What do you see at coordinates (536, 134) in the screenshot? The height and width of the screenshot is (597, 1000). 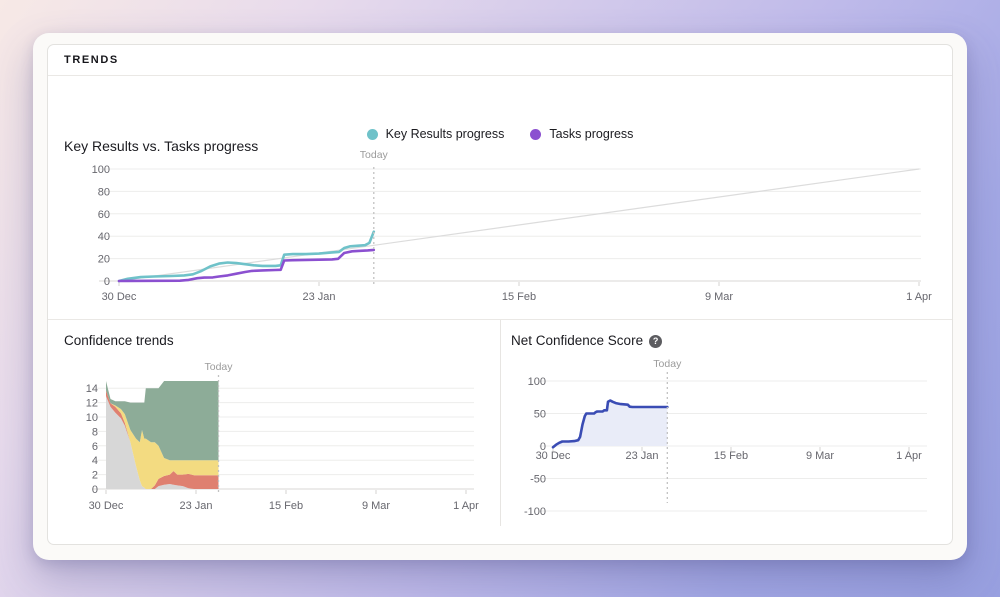 I see `tasks-dot-icon` at bounding box center [536, 134].